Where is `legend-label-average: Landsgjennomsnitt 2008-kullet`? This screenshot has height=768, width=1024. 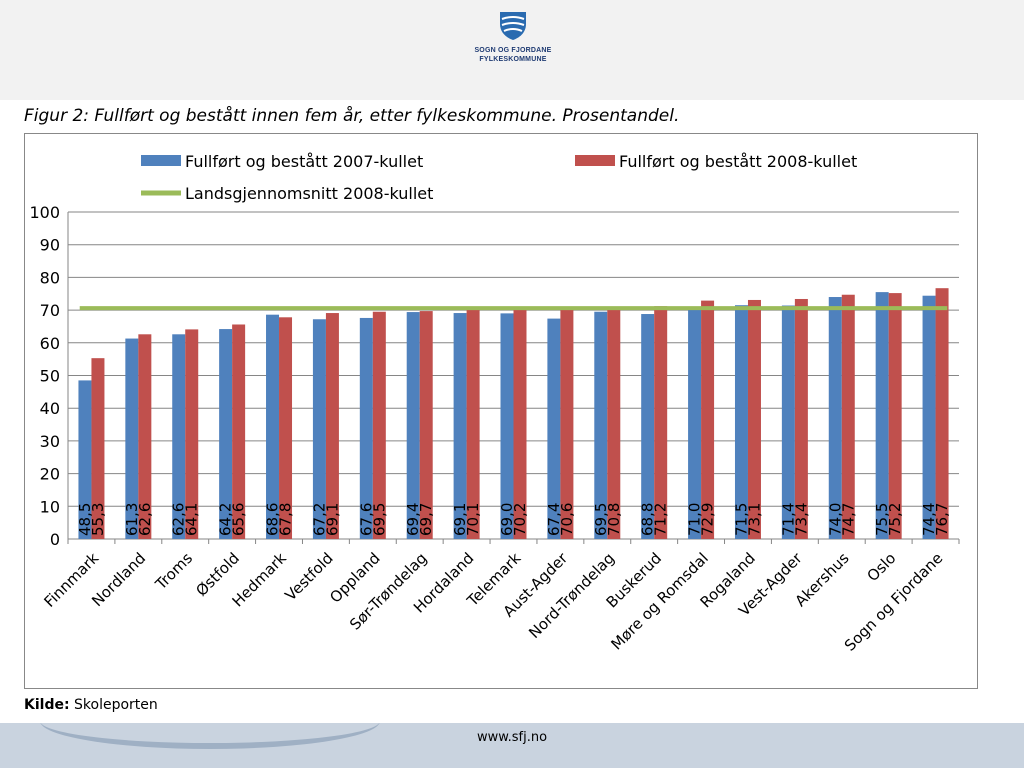
legend-label-average: Landsgjennomsnitt 2008-kullet is located at coordinates (309, 193).